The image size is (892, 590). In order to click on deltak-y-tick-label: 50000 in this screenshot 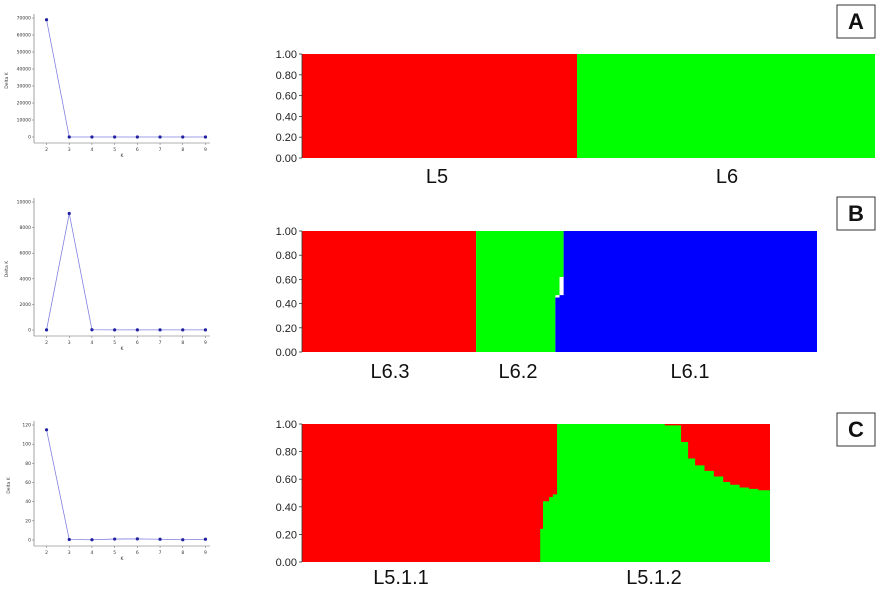, I will do `click(24, 53)`.